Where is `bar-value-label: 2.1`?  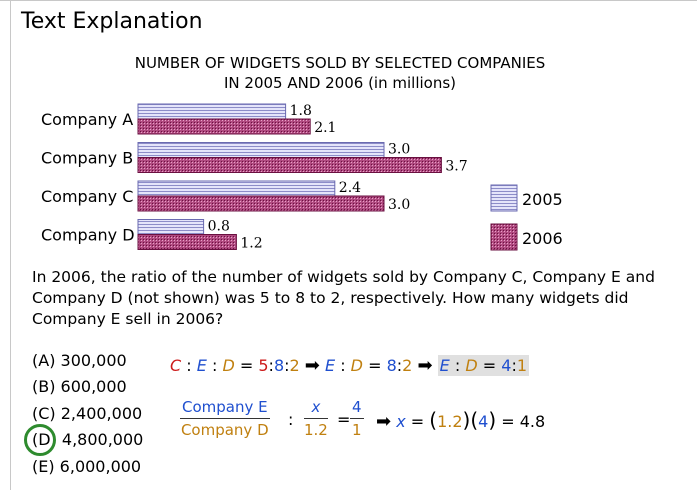 bar-value-label: 2.1 is located at coordinates (325, 128).